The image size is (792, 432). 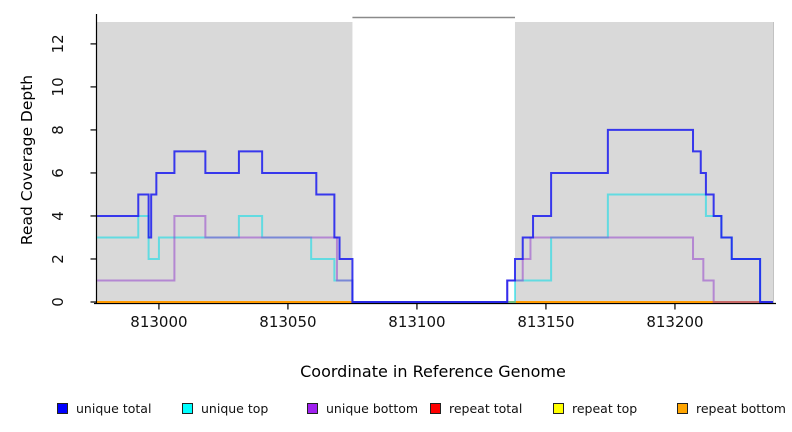 I want to click on y-tick-label: 4, so click(x=58, y=216).